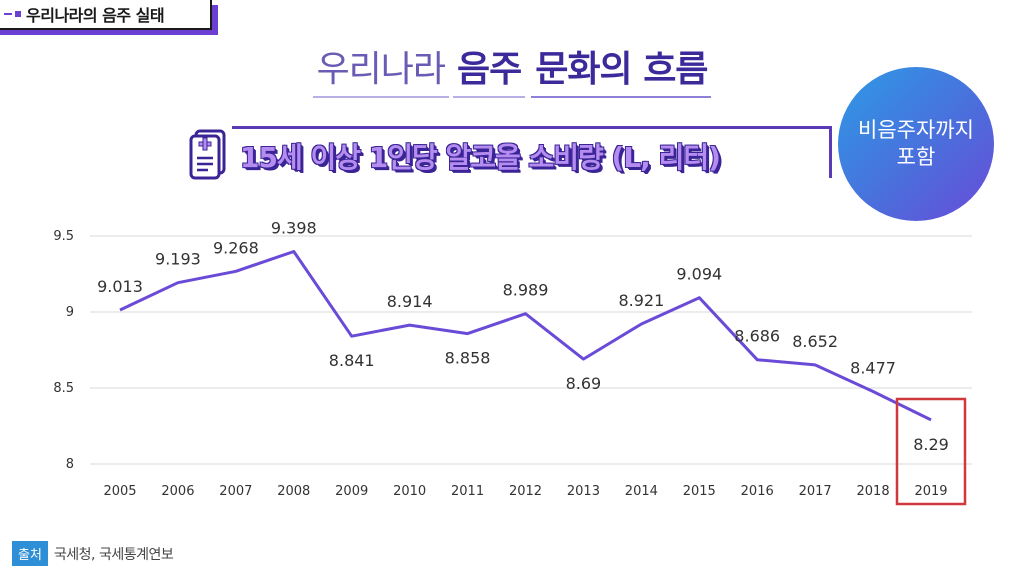  What do you see at coordinates (584, 383) in the screenshot?
I see `data-label: 8.69` at bounding box center [584, 383].